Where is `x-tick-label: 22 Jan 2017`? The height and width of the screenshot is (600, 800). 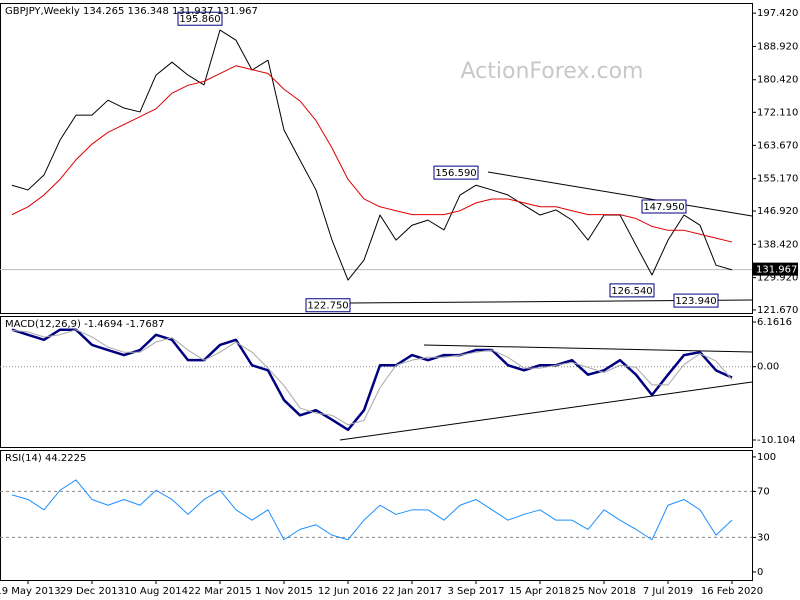 x-tick-label: 22 Jan 2017 is located at coordinates (412, 591).